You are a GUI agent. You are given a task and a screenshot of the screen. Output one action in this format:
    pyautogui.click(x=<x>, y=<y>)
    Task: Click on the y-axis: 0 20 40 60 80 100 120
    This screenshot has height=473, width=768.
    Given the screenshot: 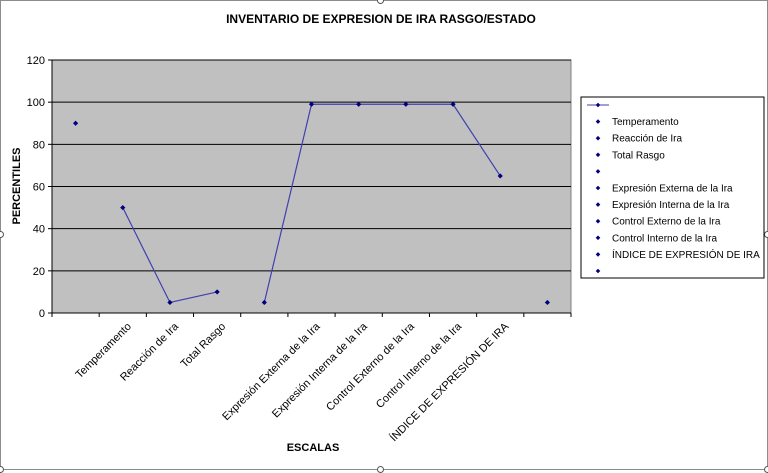 What is the action you would take?
    pyautogui.click(x=40, y=187)
    